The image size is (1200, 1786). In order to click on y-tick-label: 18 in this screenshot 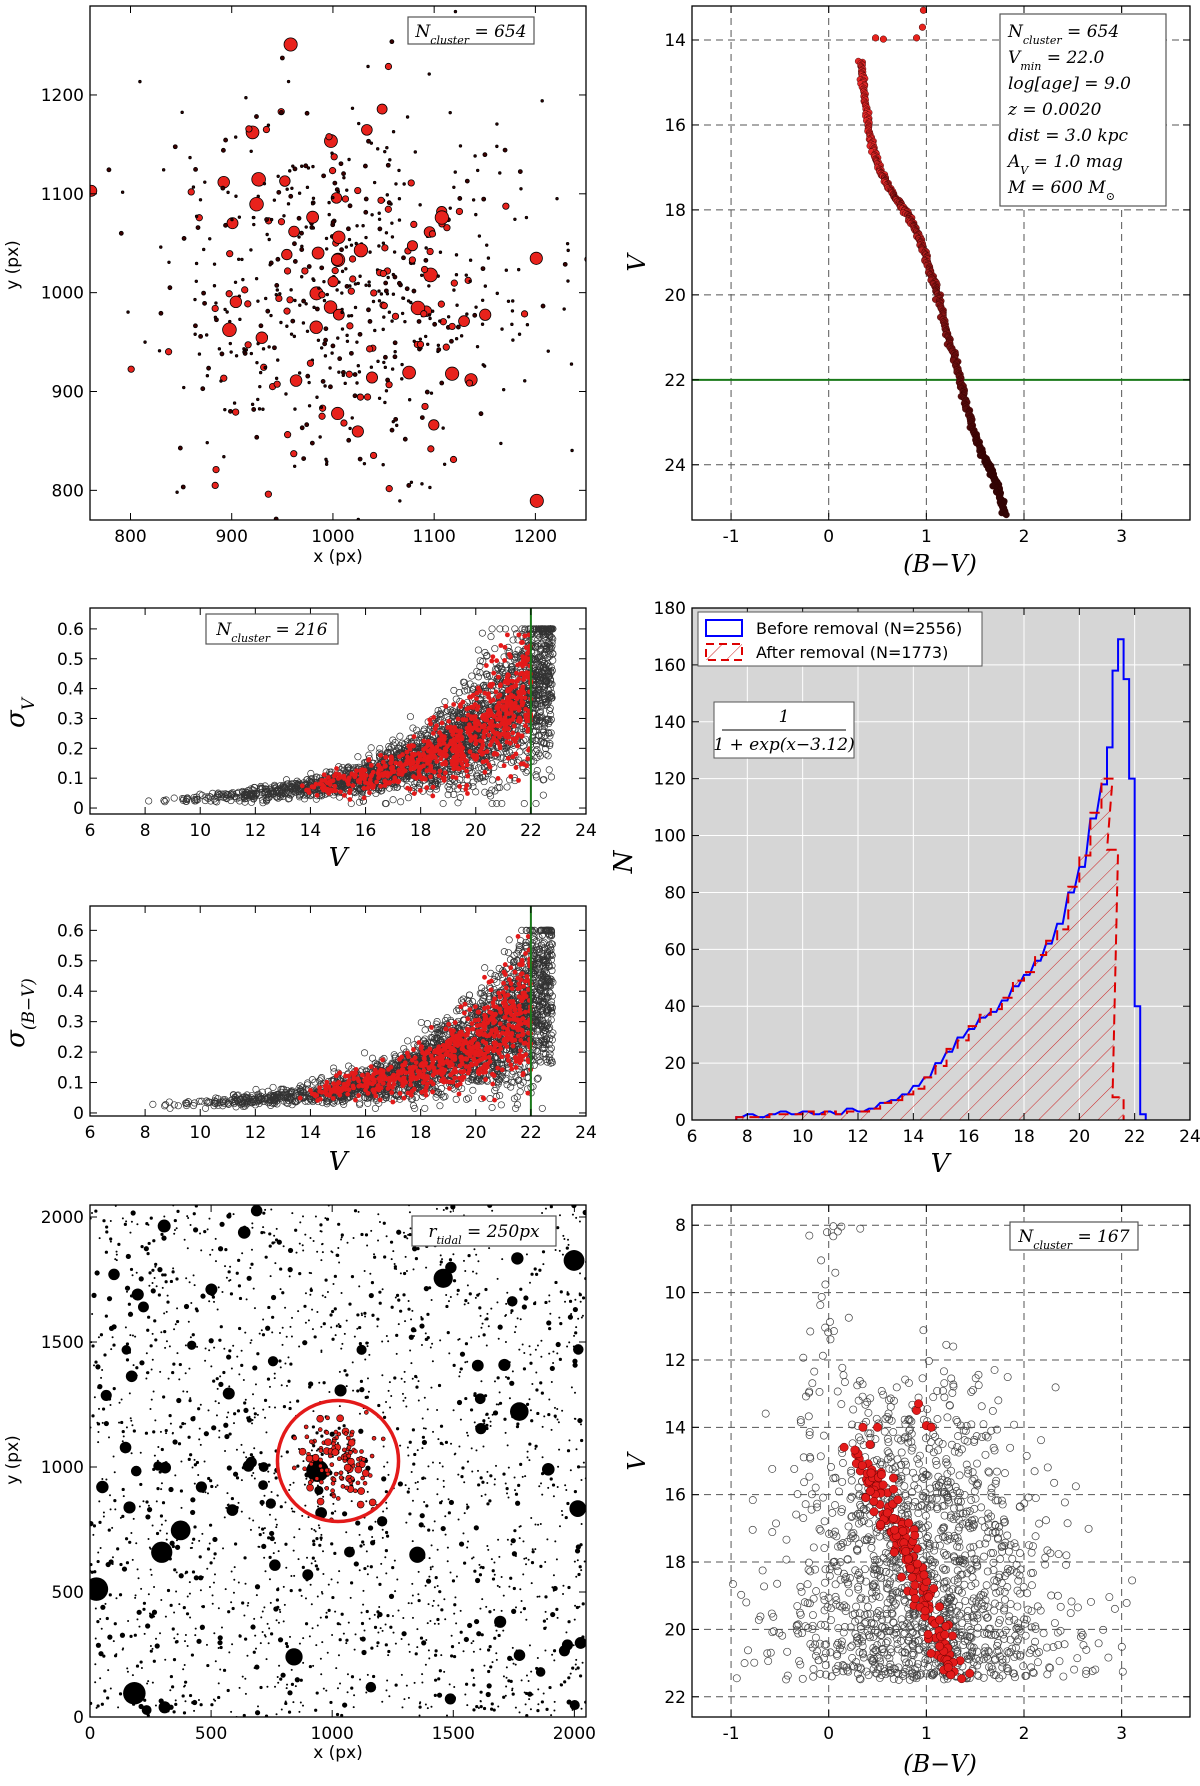, I will do `click(675, 211)`.